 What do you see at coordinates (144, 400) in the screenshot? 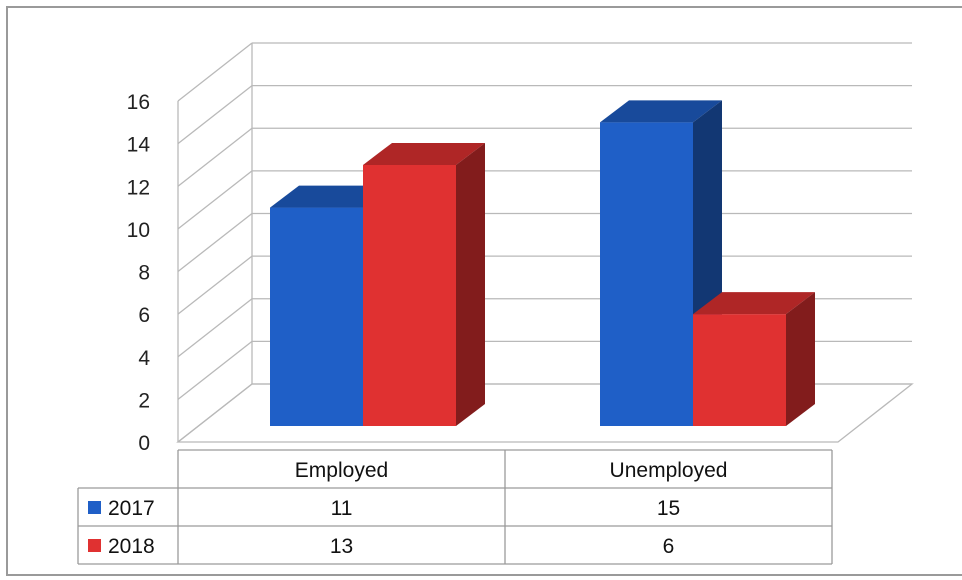
I see `y-axis-tick-label: 2` at bounding box center [144, 400].